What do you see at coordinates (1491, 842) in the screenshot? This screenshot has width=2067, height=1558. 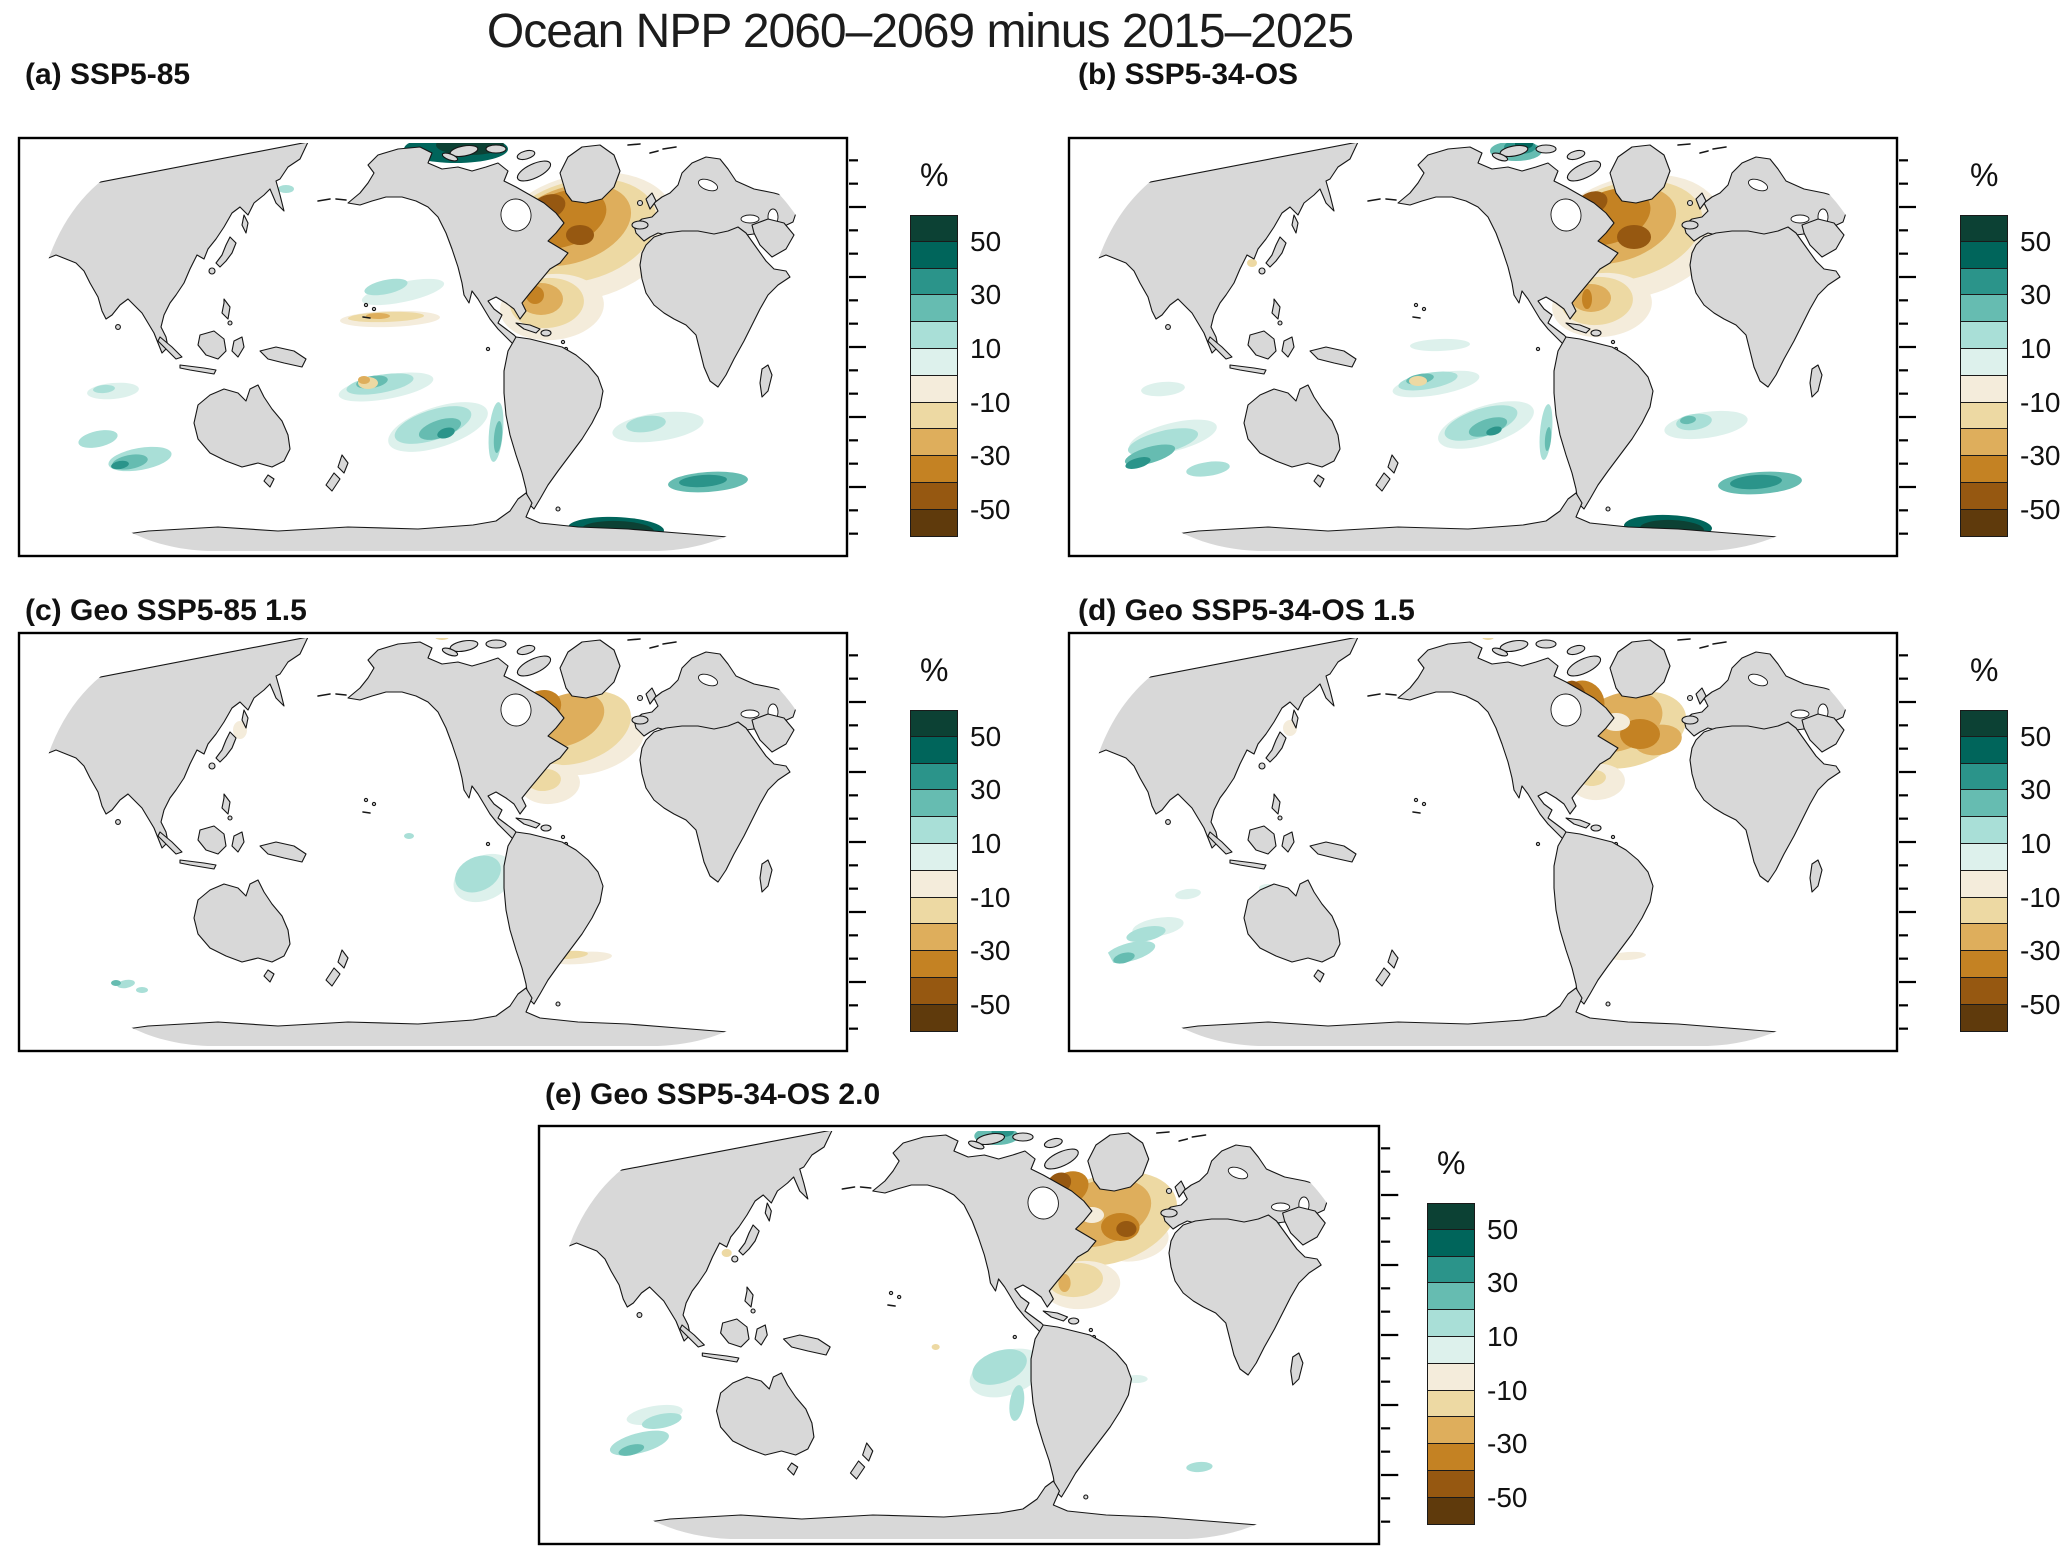 I see `map-panel-d` at bounding box center [1491, 842].